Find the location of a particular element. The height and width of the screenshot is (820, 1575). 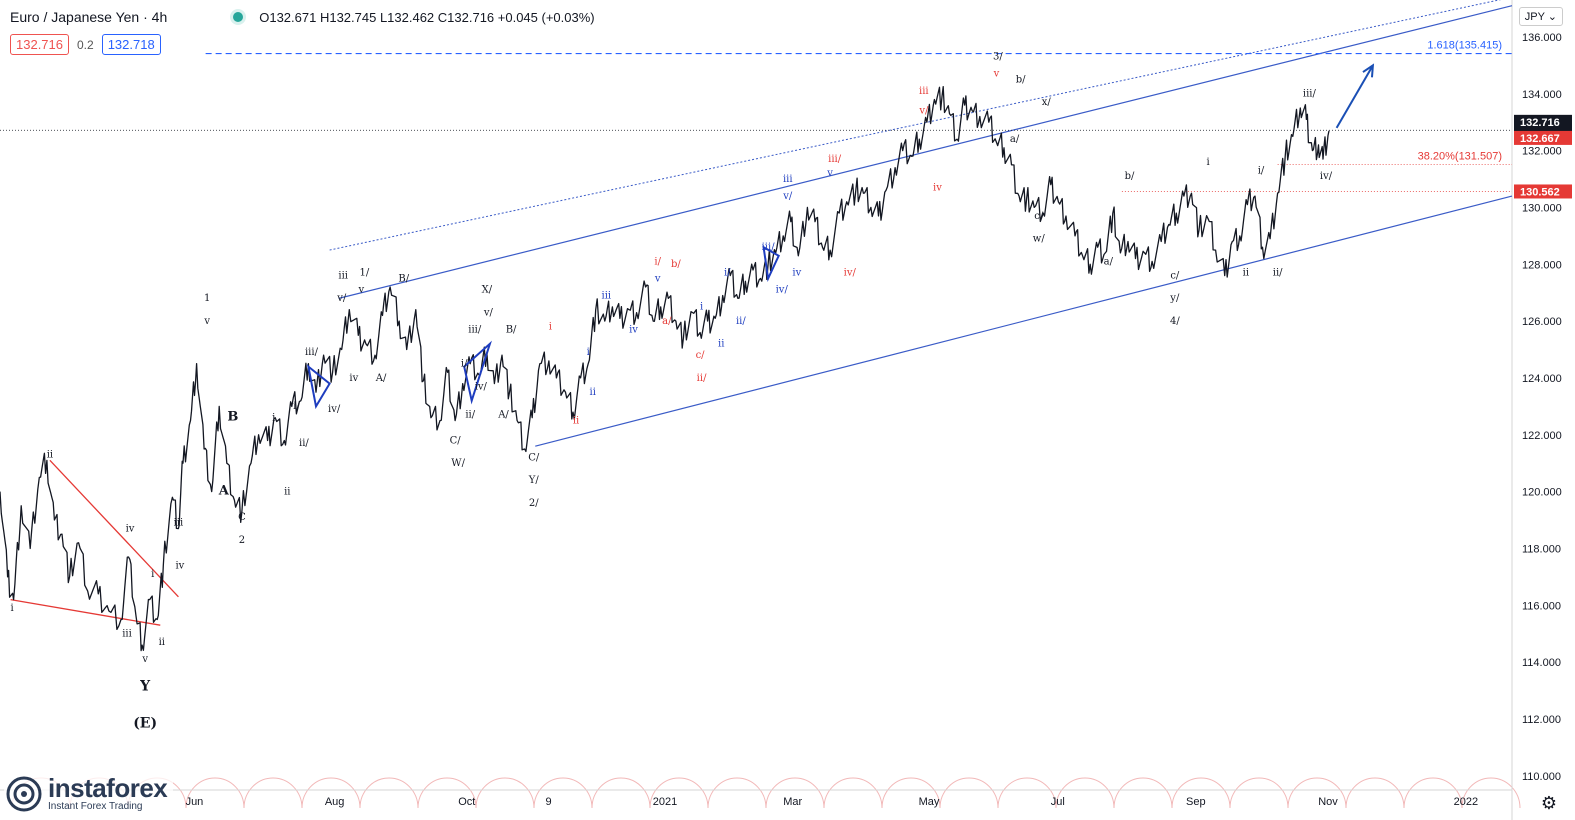

fib-level-label: 1.618(135.415) is located at coordinates (1464, 46).